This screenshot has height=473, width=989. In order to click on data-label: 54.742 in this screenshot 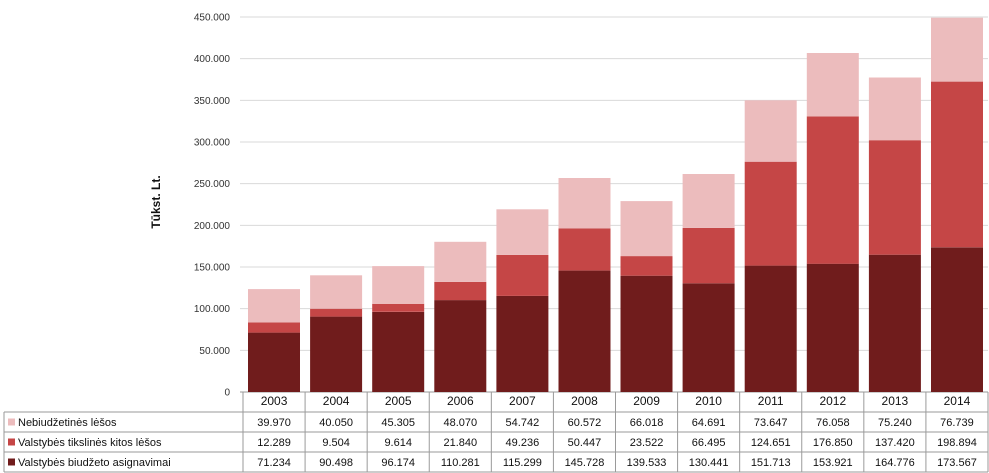, I will do `click(523, 423)`.